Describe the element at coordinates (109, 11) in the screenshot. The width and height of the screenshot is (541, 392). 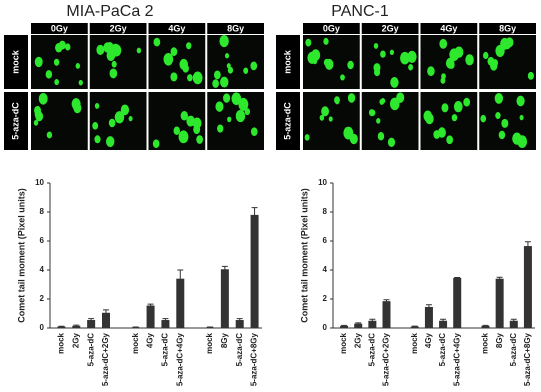
I see `panel-title: MIA-PaCa 2` at that location.